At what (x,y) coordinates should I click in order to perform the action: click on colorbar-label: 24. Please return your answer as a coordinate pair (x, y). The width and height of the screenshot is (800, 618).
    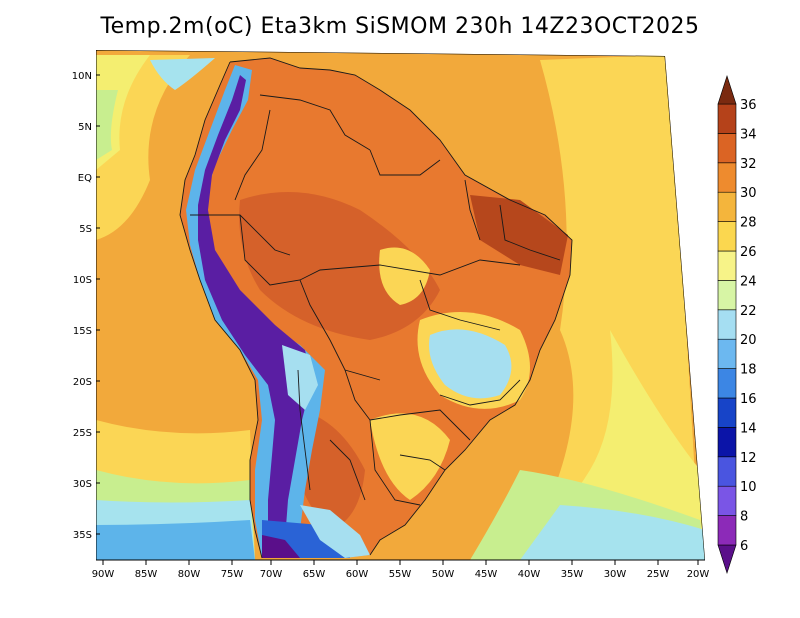
    Looking at the image, I should click on (748, 281).